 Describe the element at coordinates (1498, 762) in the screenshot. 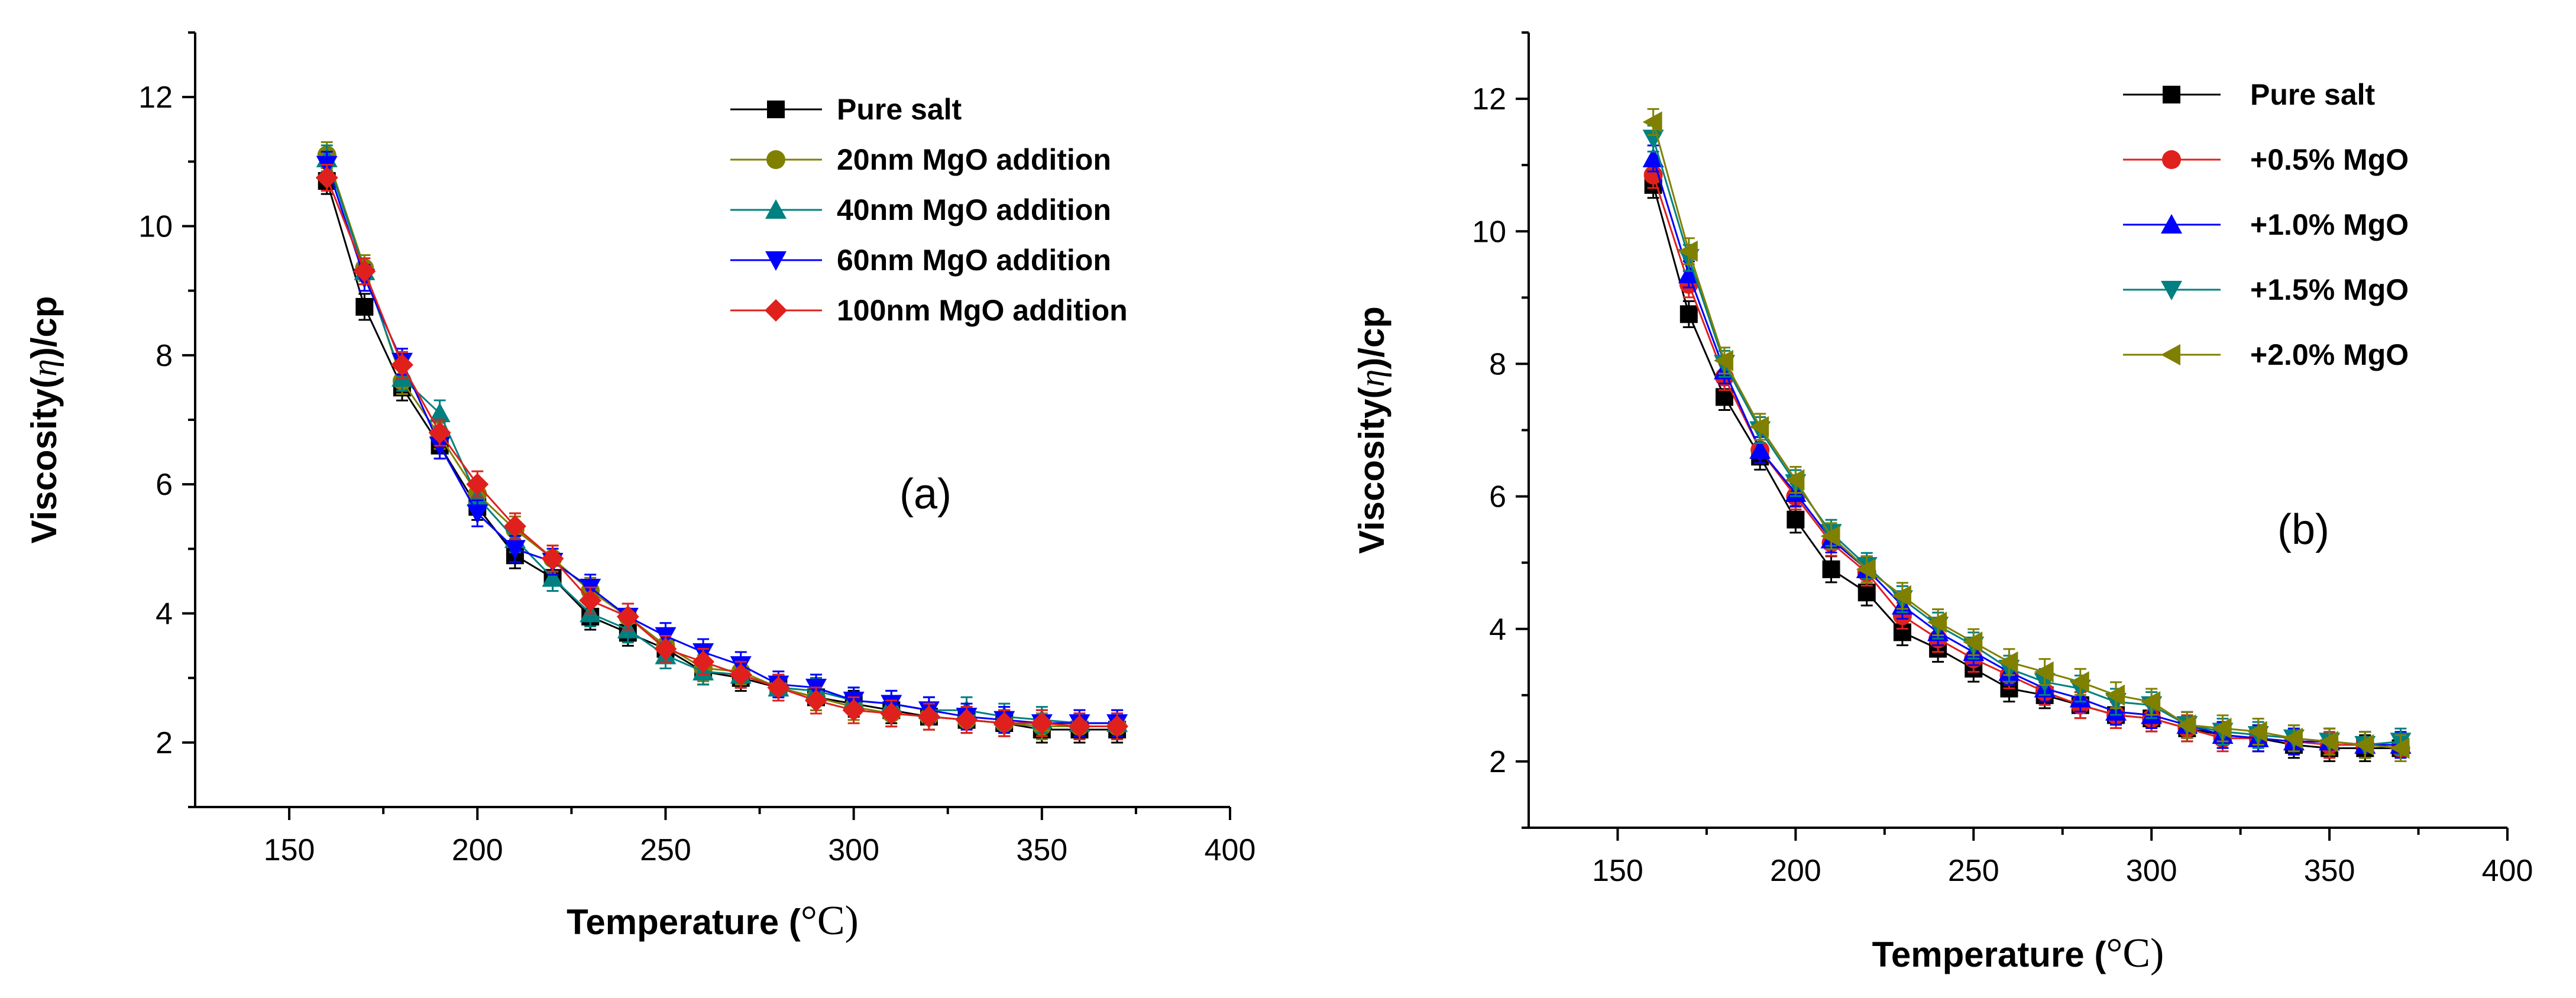

I see `y-tick-label: 2` at that location.